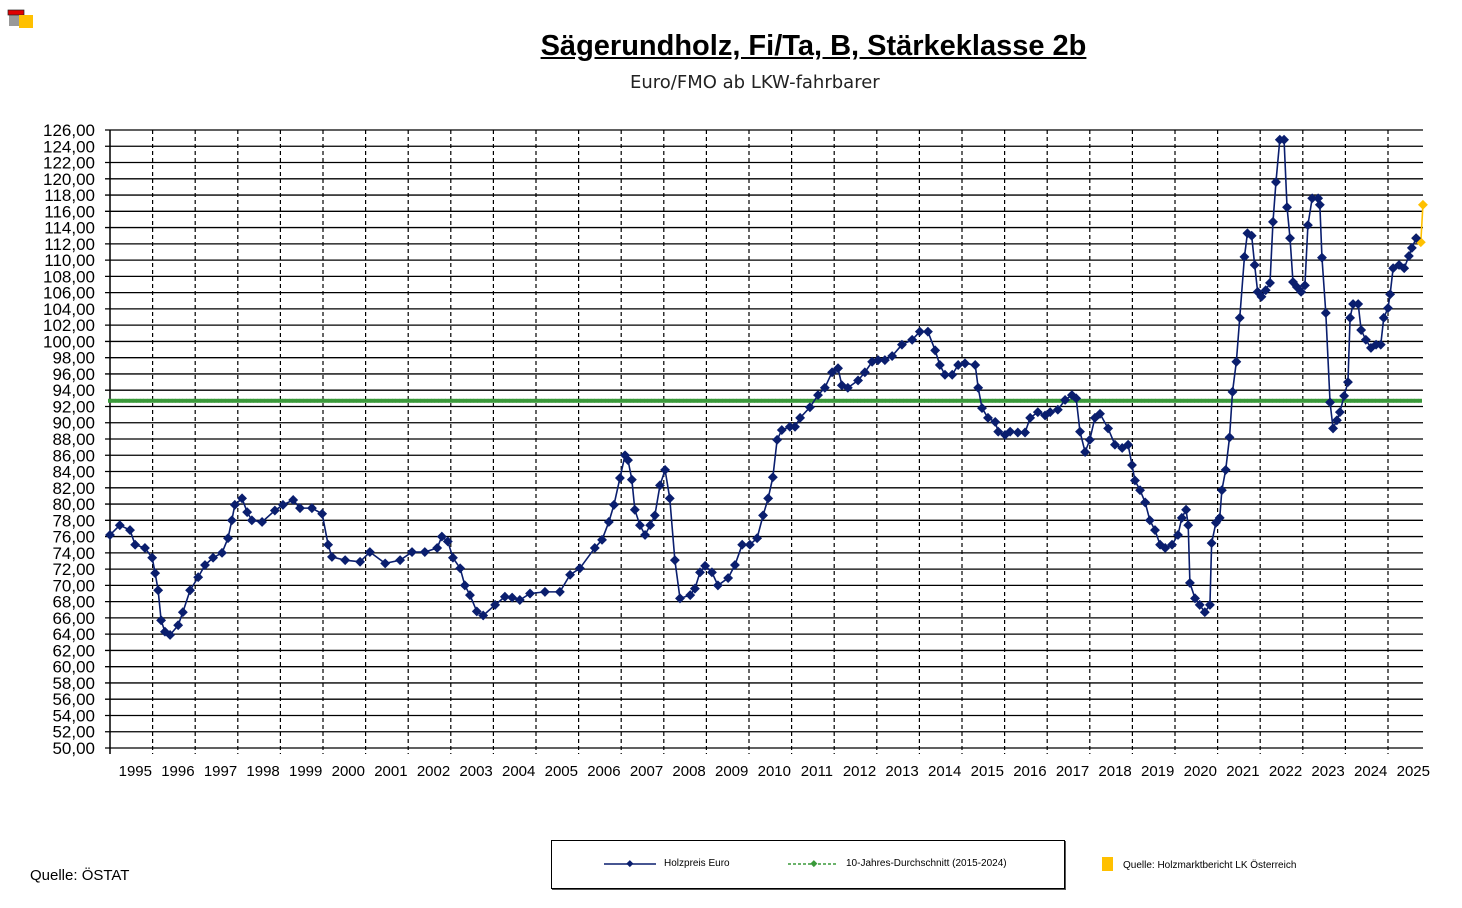 The height and width of the screenshot is (908, 1462). I want to click on y-tick-label: 60,00, so click(73, 667).